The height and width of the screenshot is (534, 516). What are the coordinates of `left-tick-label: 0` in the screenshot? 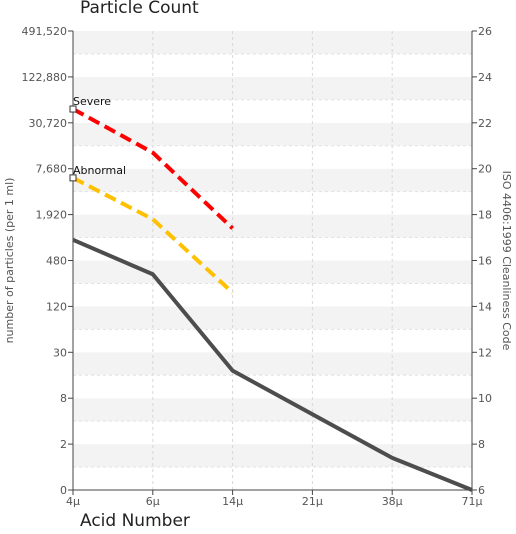 It's located at (63, 490).